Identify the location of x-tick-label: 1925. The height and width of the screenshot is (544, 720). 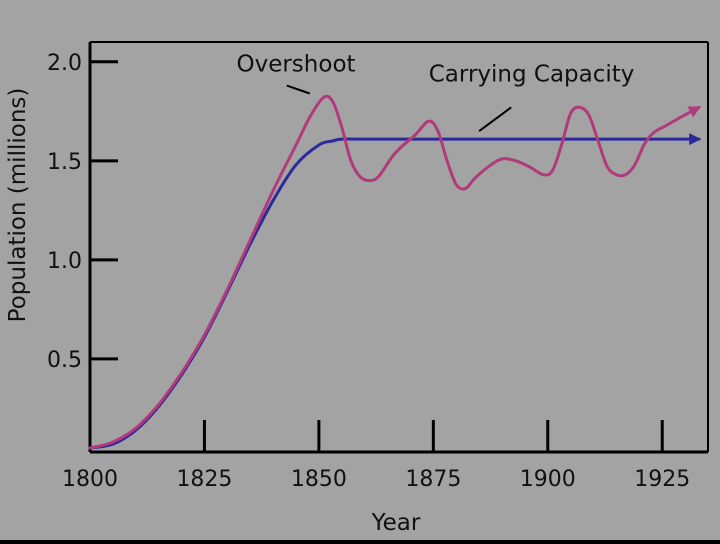
(662, 479).